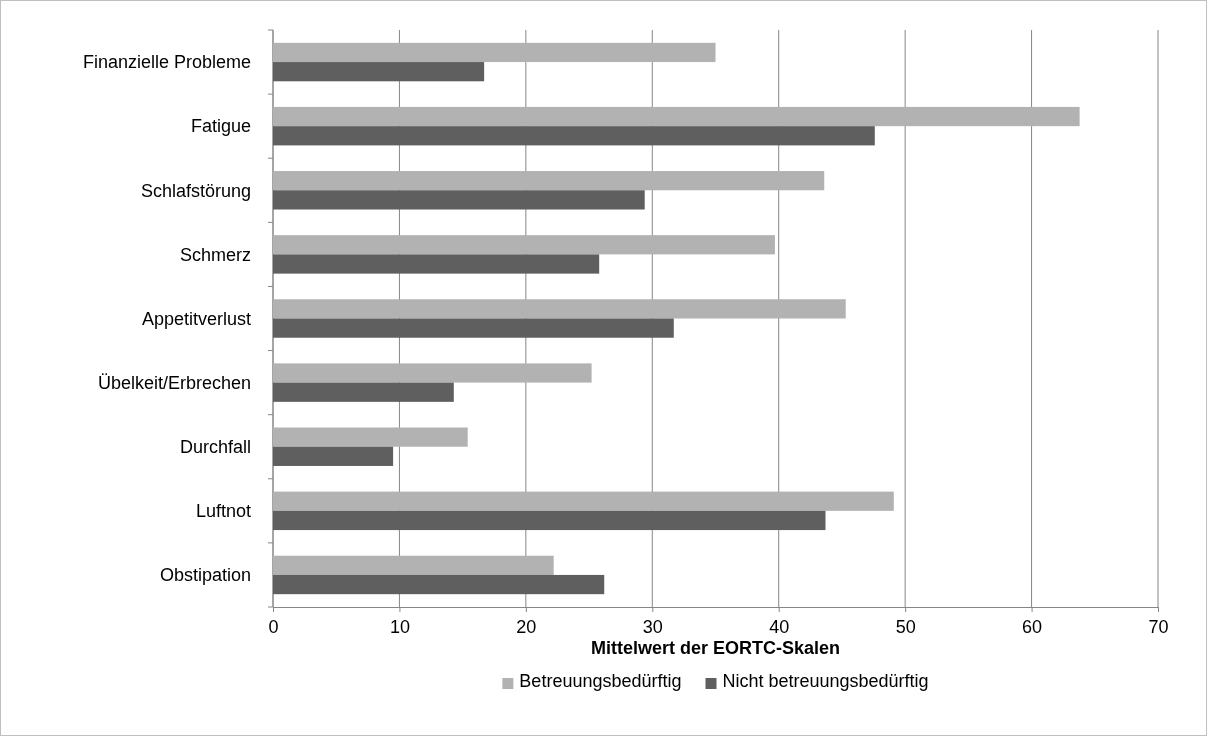 The width and height of the screenshot is (1208, 737). Describe the element at coordinates (715, 648) in the screenshot. I see `x-axis-title: Mittelwert der EORTC-Skalen` at that location.